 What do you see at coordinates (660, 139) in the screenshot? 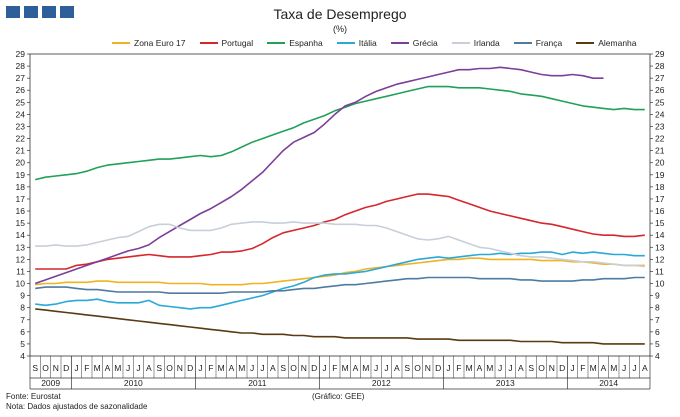
I see `y-tick-label: 22` at bounding box center [660, 139].